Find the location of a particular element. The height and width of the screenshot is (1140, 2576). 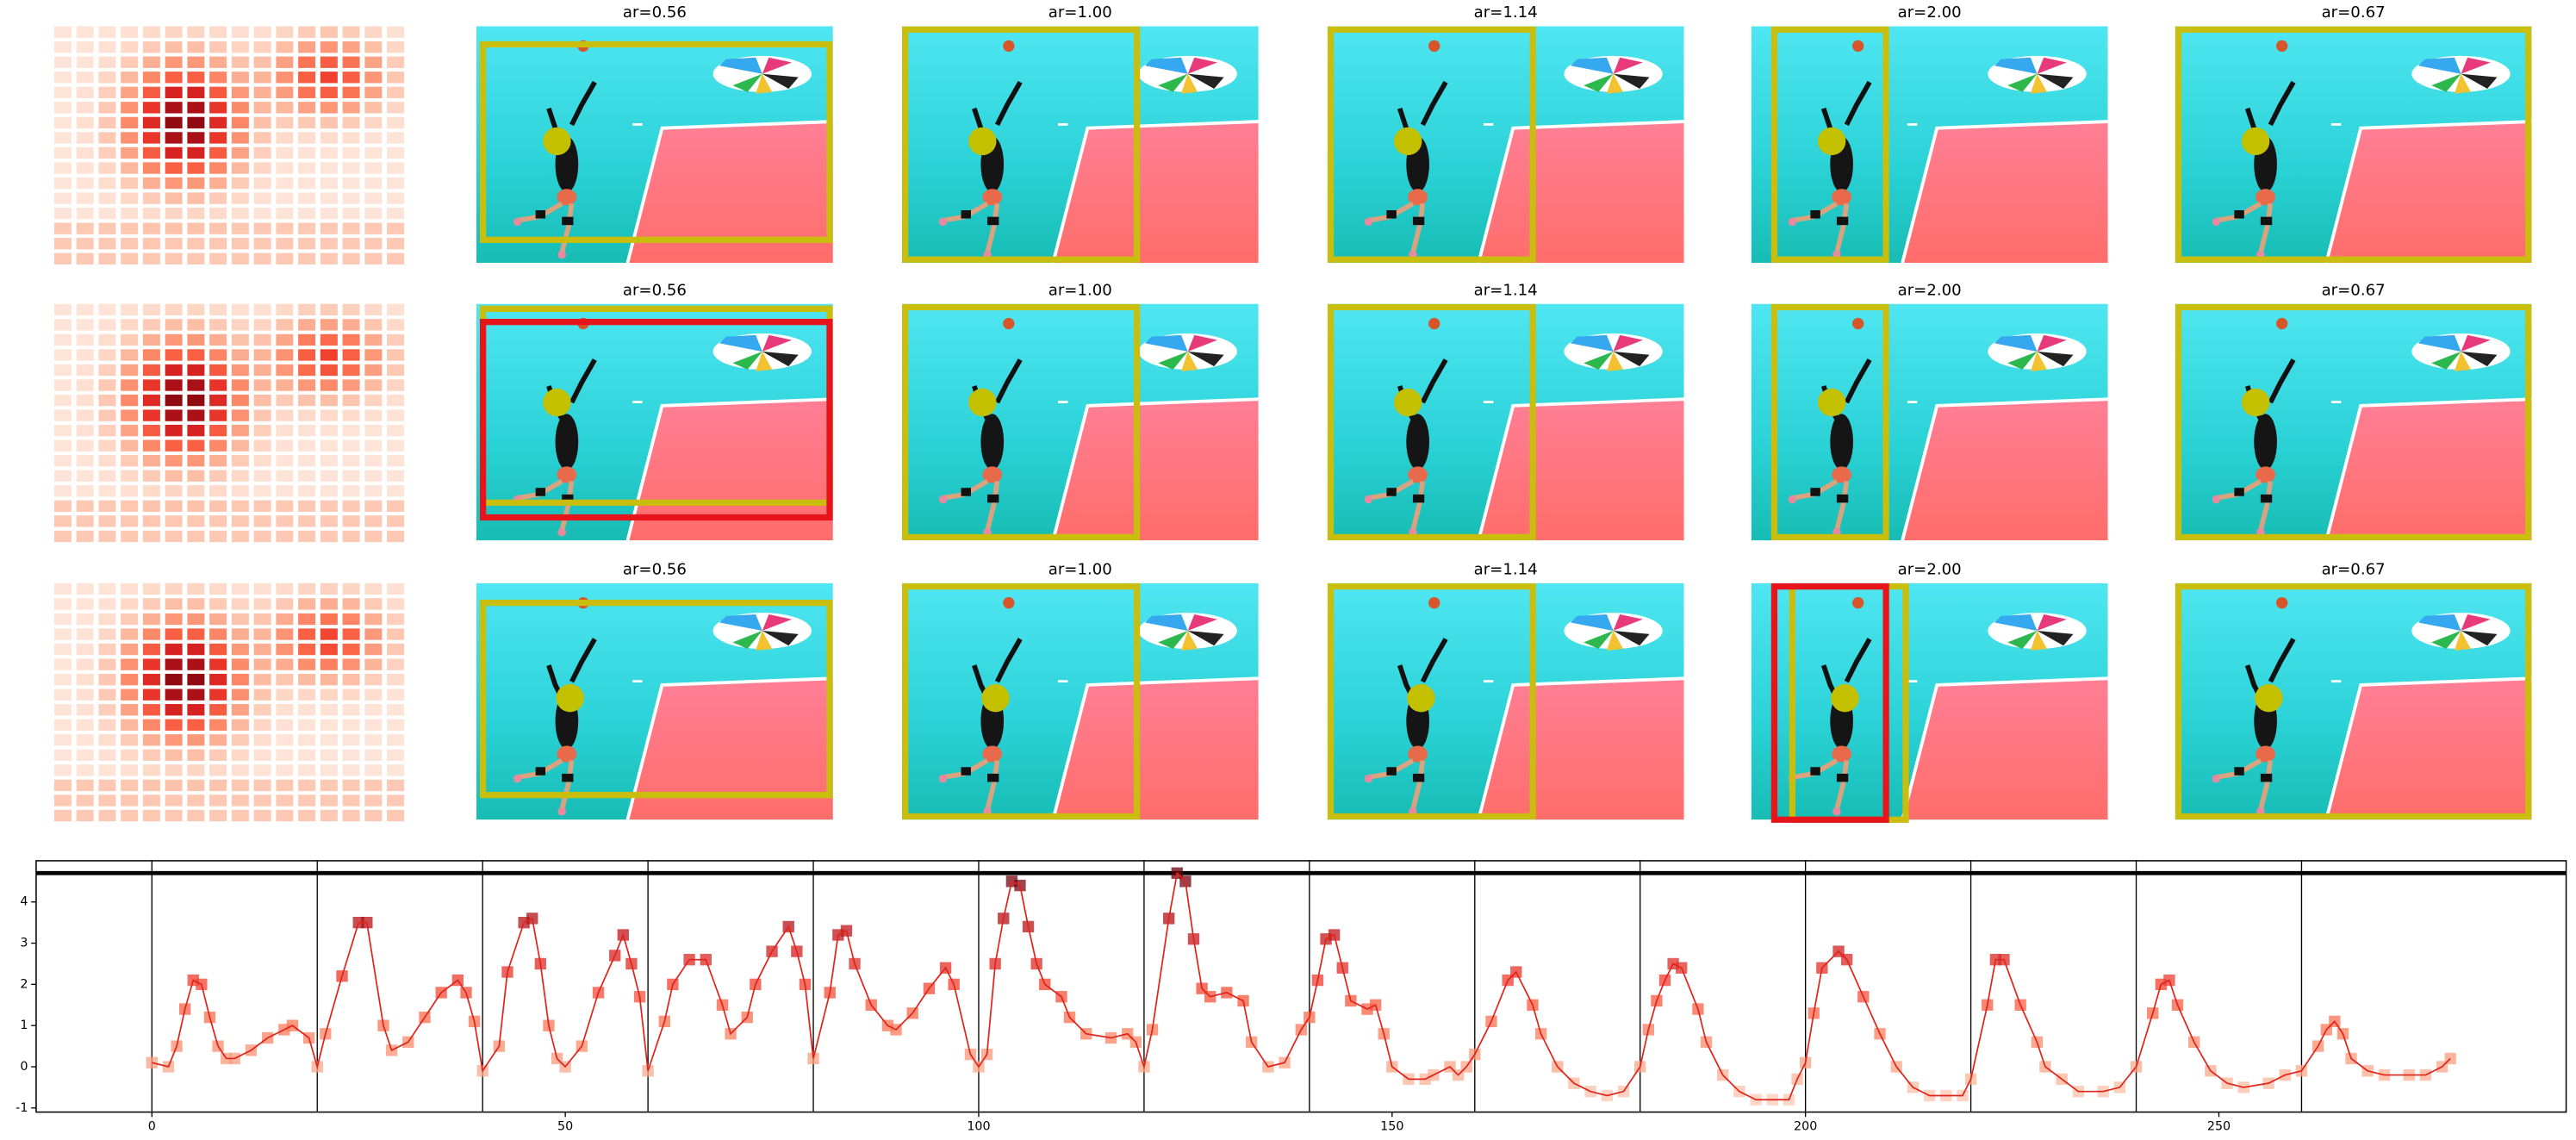

x-tick-label: 0 is located at coordinates (152, 1127).